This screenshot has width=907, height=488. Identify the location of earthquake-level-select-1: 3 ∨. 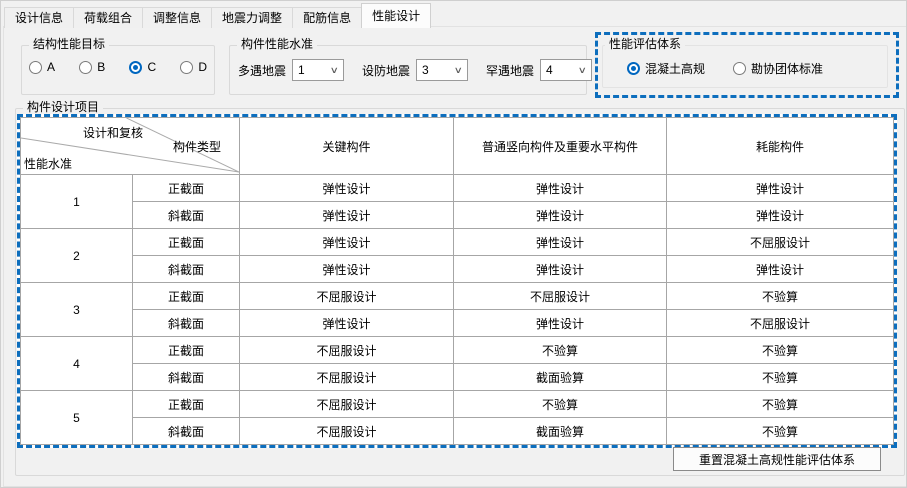
(442, 70).